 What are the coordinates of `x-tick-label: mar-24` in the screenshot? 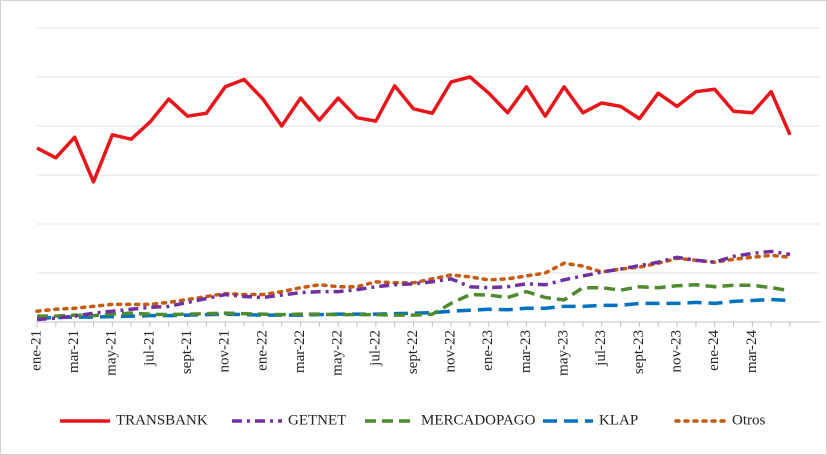 It's located at (752, 352).